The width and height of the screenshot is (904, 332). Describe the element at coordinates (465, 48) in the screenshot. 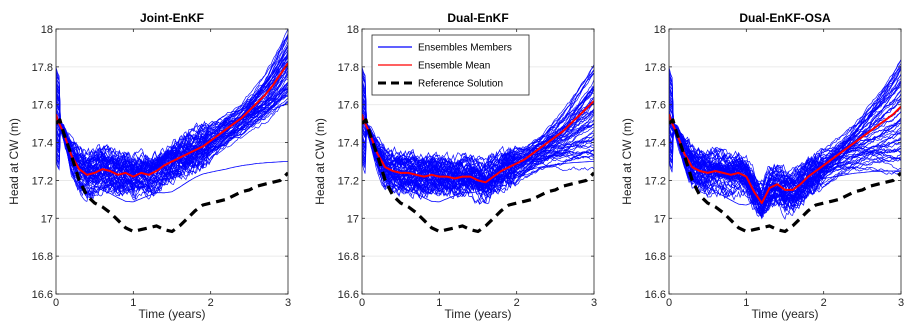

I see `legend-label: Ensembles Members` at that location.